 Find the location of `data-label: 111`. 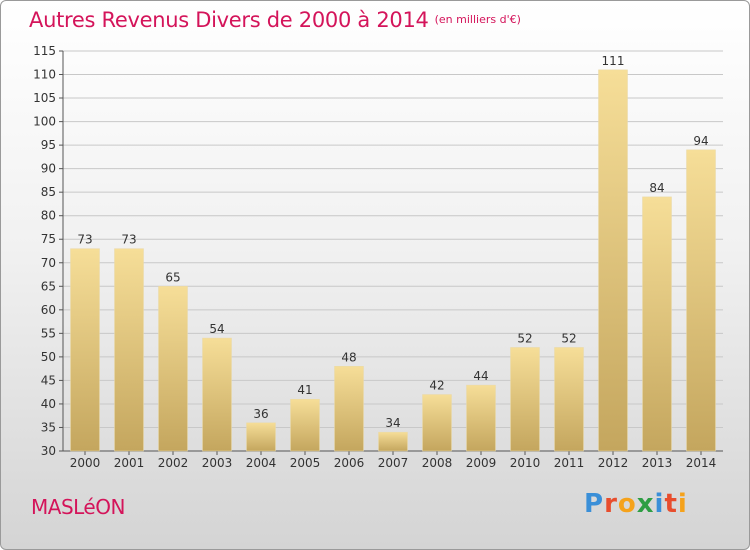

data-label: 111 is located at coordinates (613, 61).